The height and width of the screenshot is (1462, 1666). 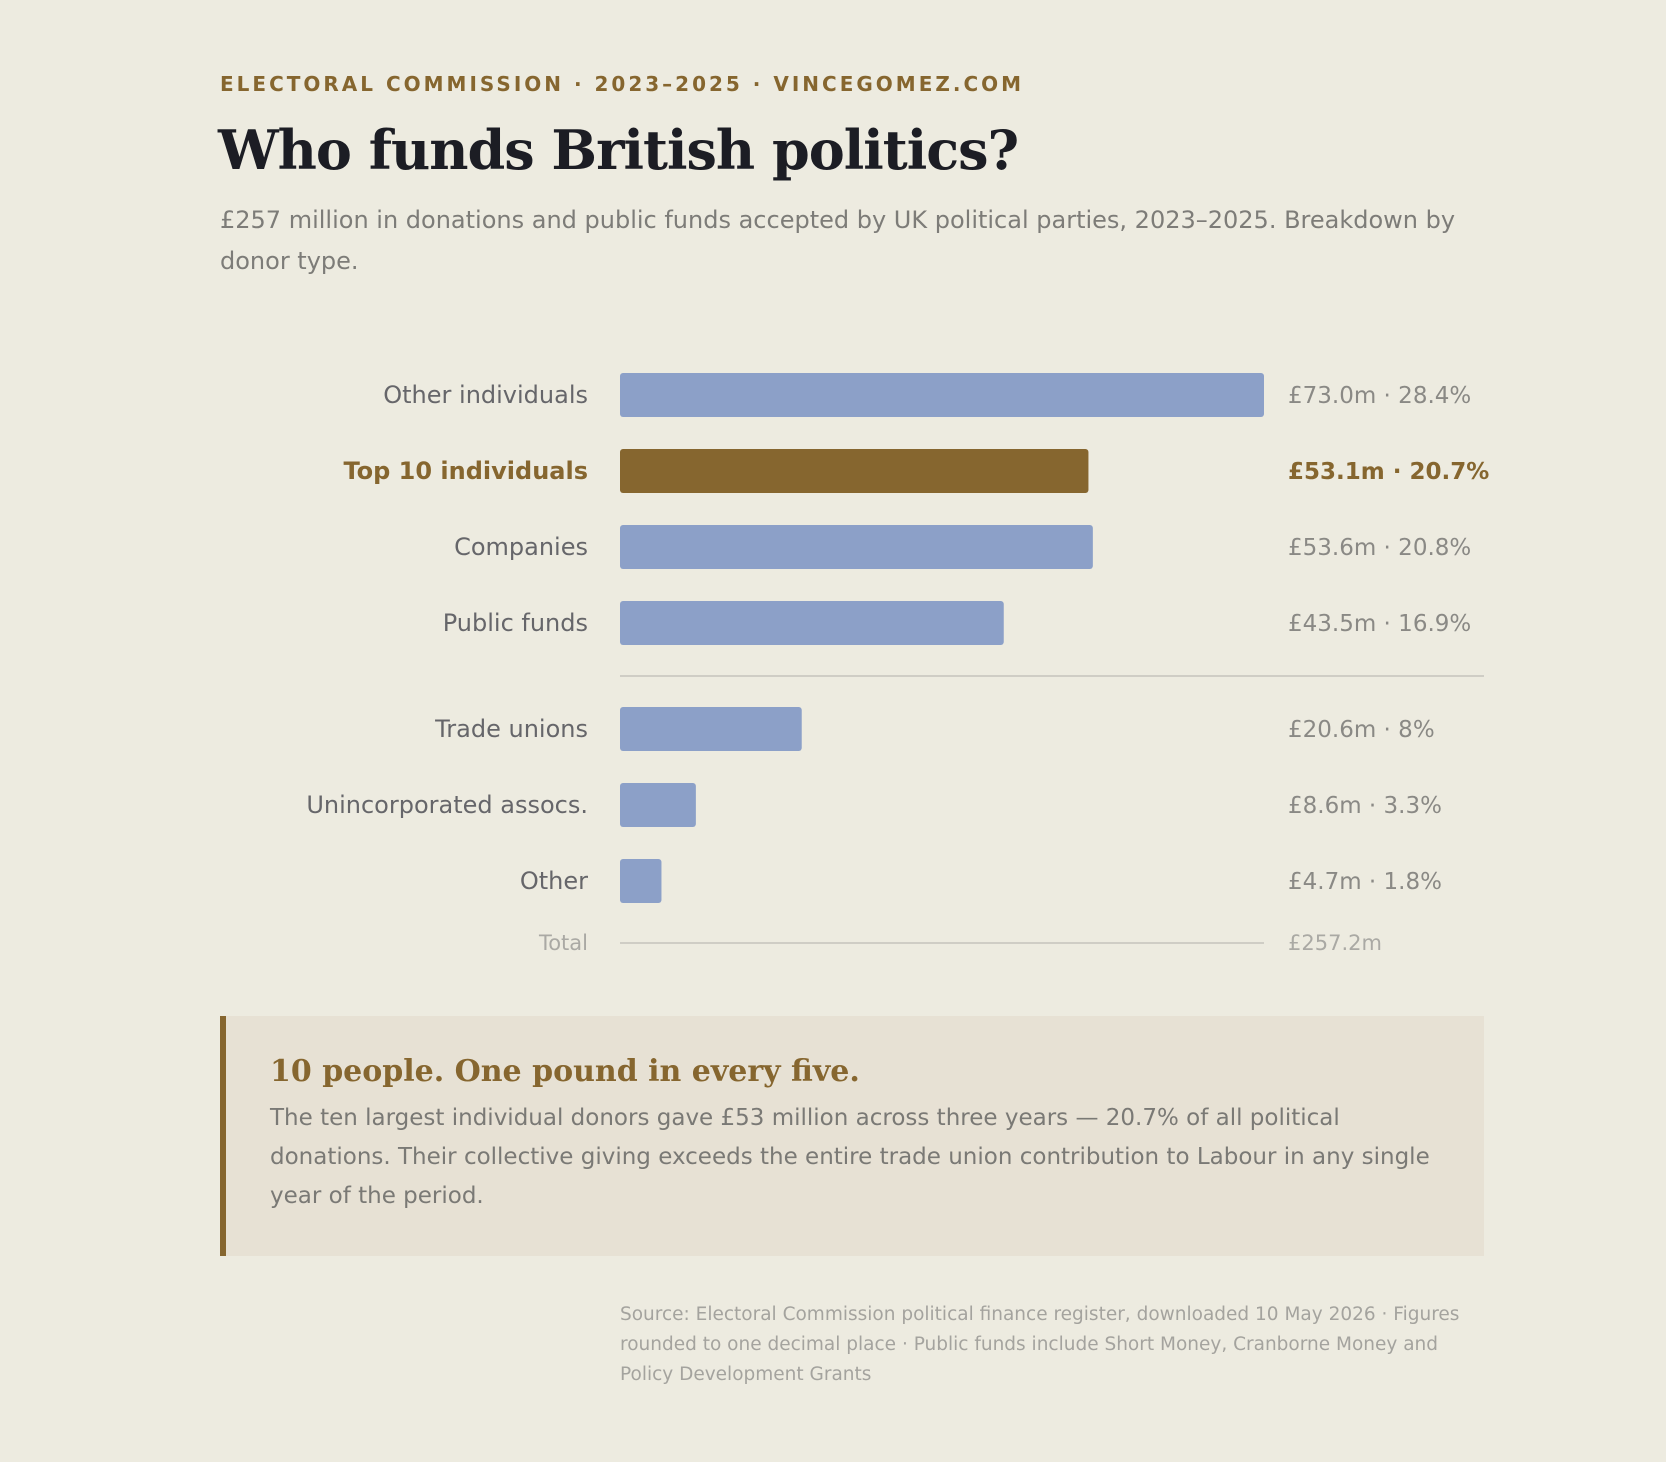 What do you see at coordinates (1388, 472) in the screenshot?
I see `value-label: £53.1m · 20.7%` at bounding box center [1388, 472].